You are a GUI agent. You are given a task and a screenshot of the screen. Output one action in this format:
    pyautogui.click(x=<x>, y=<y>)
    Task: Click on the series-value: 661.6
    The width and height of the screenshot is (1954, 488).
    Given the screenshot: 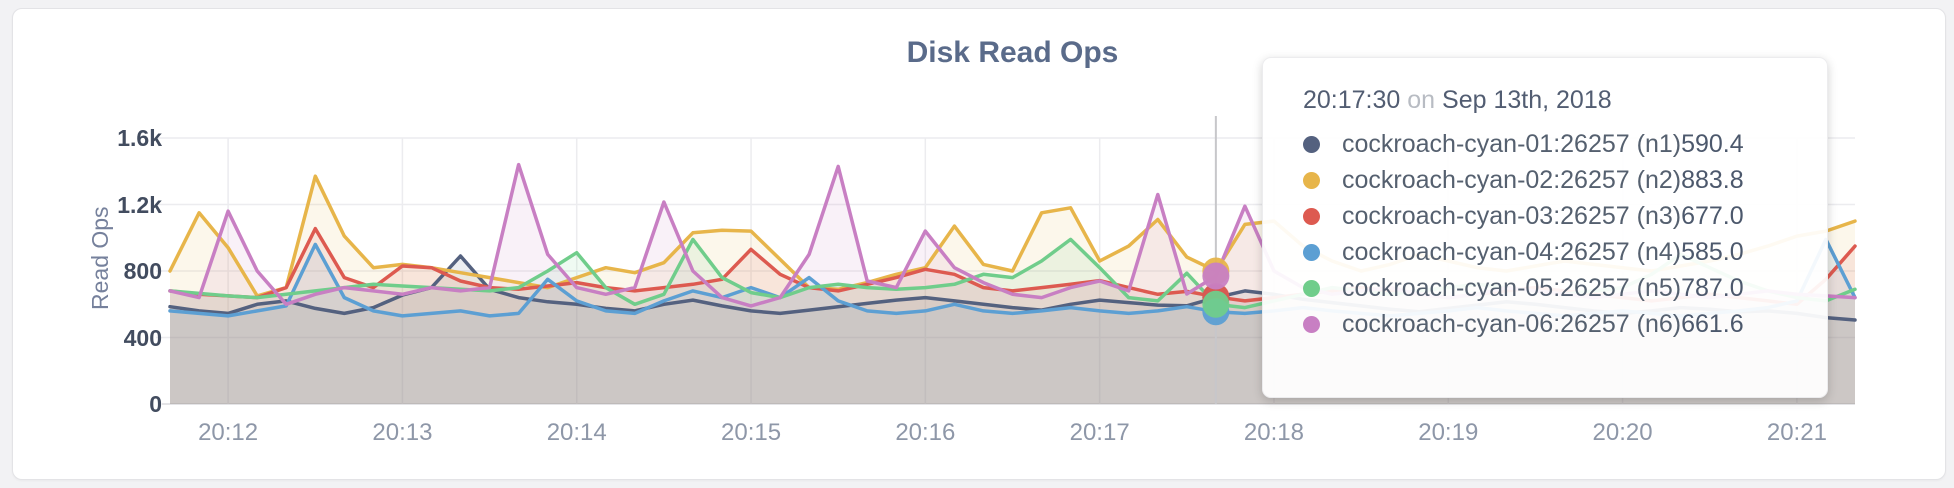 What is the action you would take?
    pyautogui.click(x=1712, y=323)
    